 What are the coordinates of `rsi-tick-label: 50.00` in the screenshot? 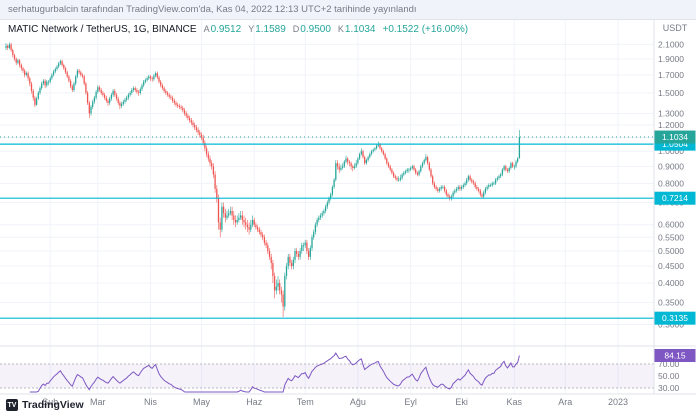 It's located at (669, 376).